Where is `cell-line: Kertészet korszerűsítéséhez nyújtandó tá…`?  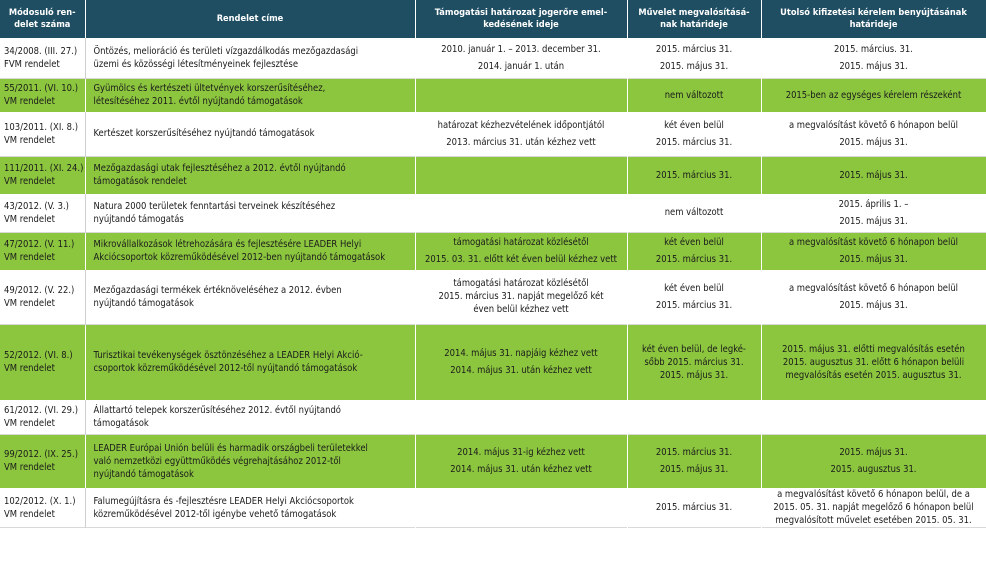 cell-line: Kertészet korszerűsítéséhez nyújtandó tá… is located at coordinates (204, 134).